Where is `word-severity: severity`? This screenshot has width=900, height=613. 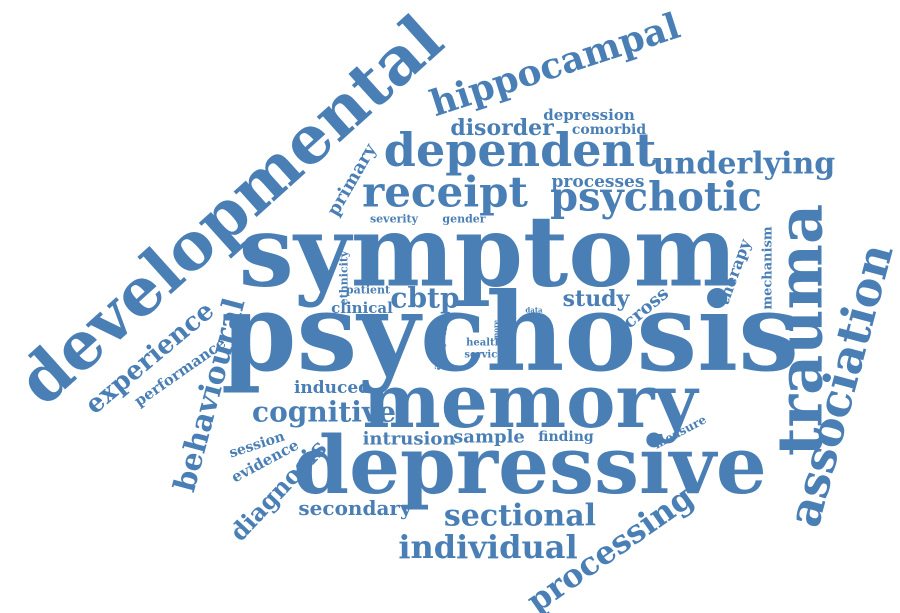 word-severity: severity is located at coordinates (394, 219).